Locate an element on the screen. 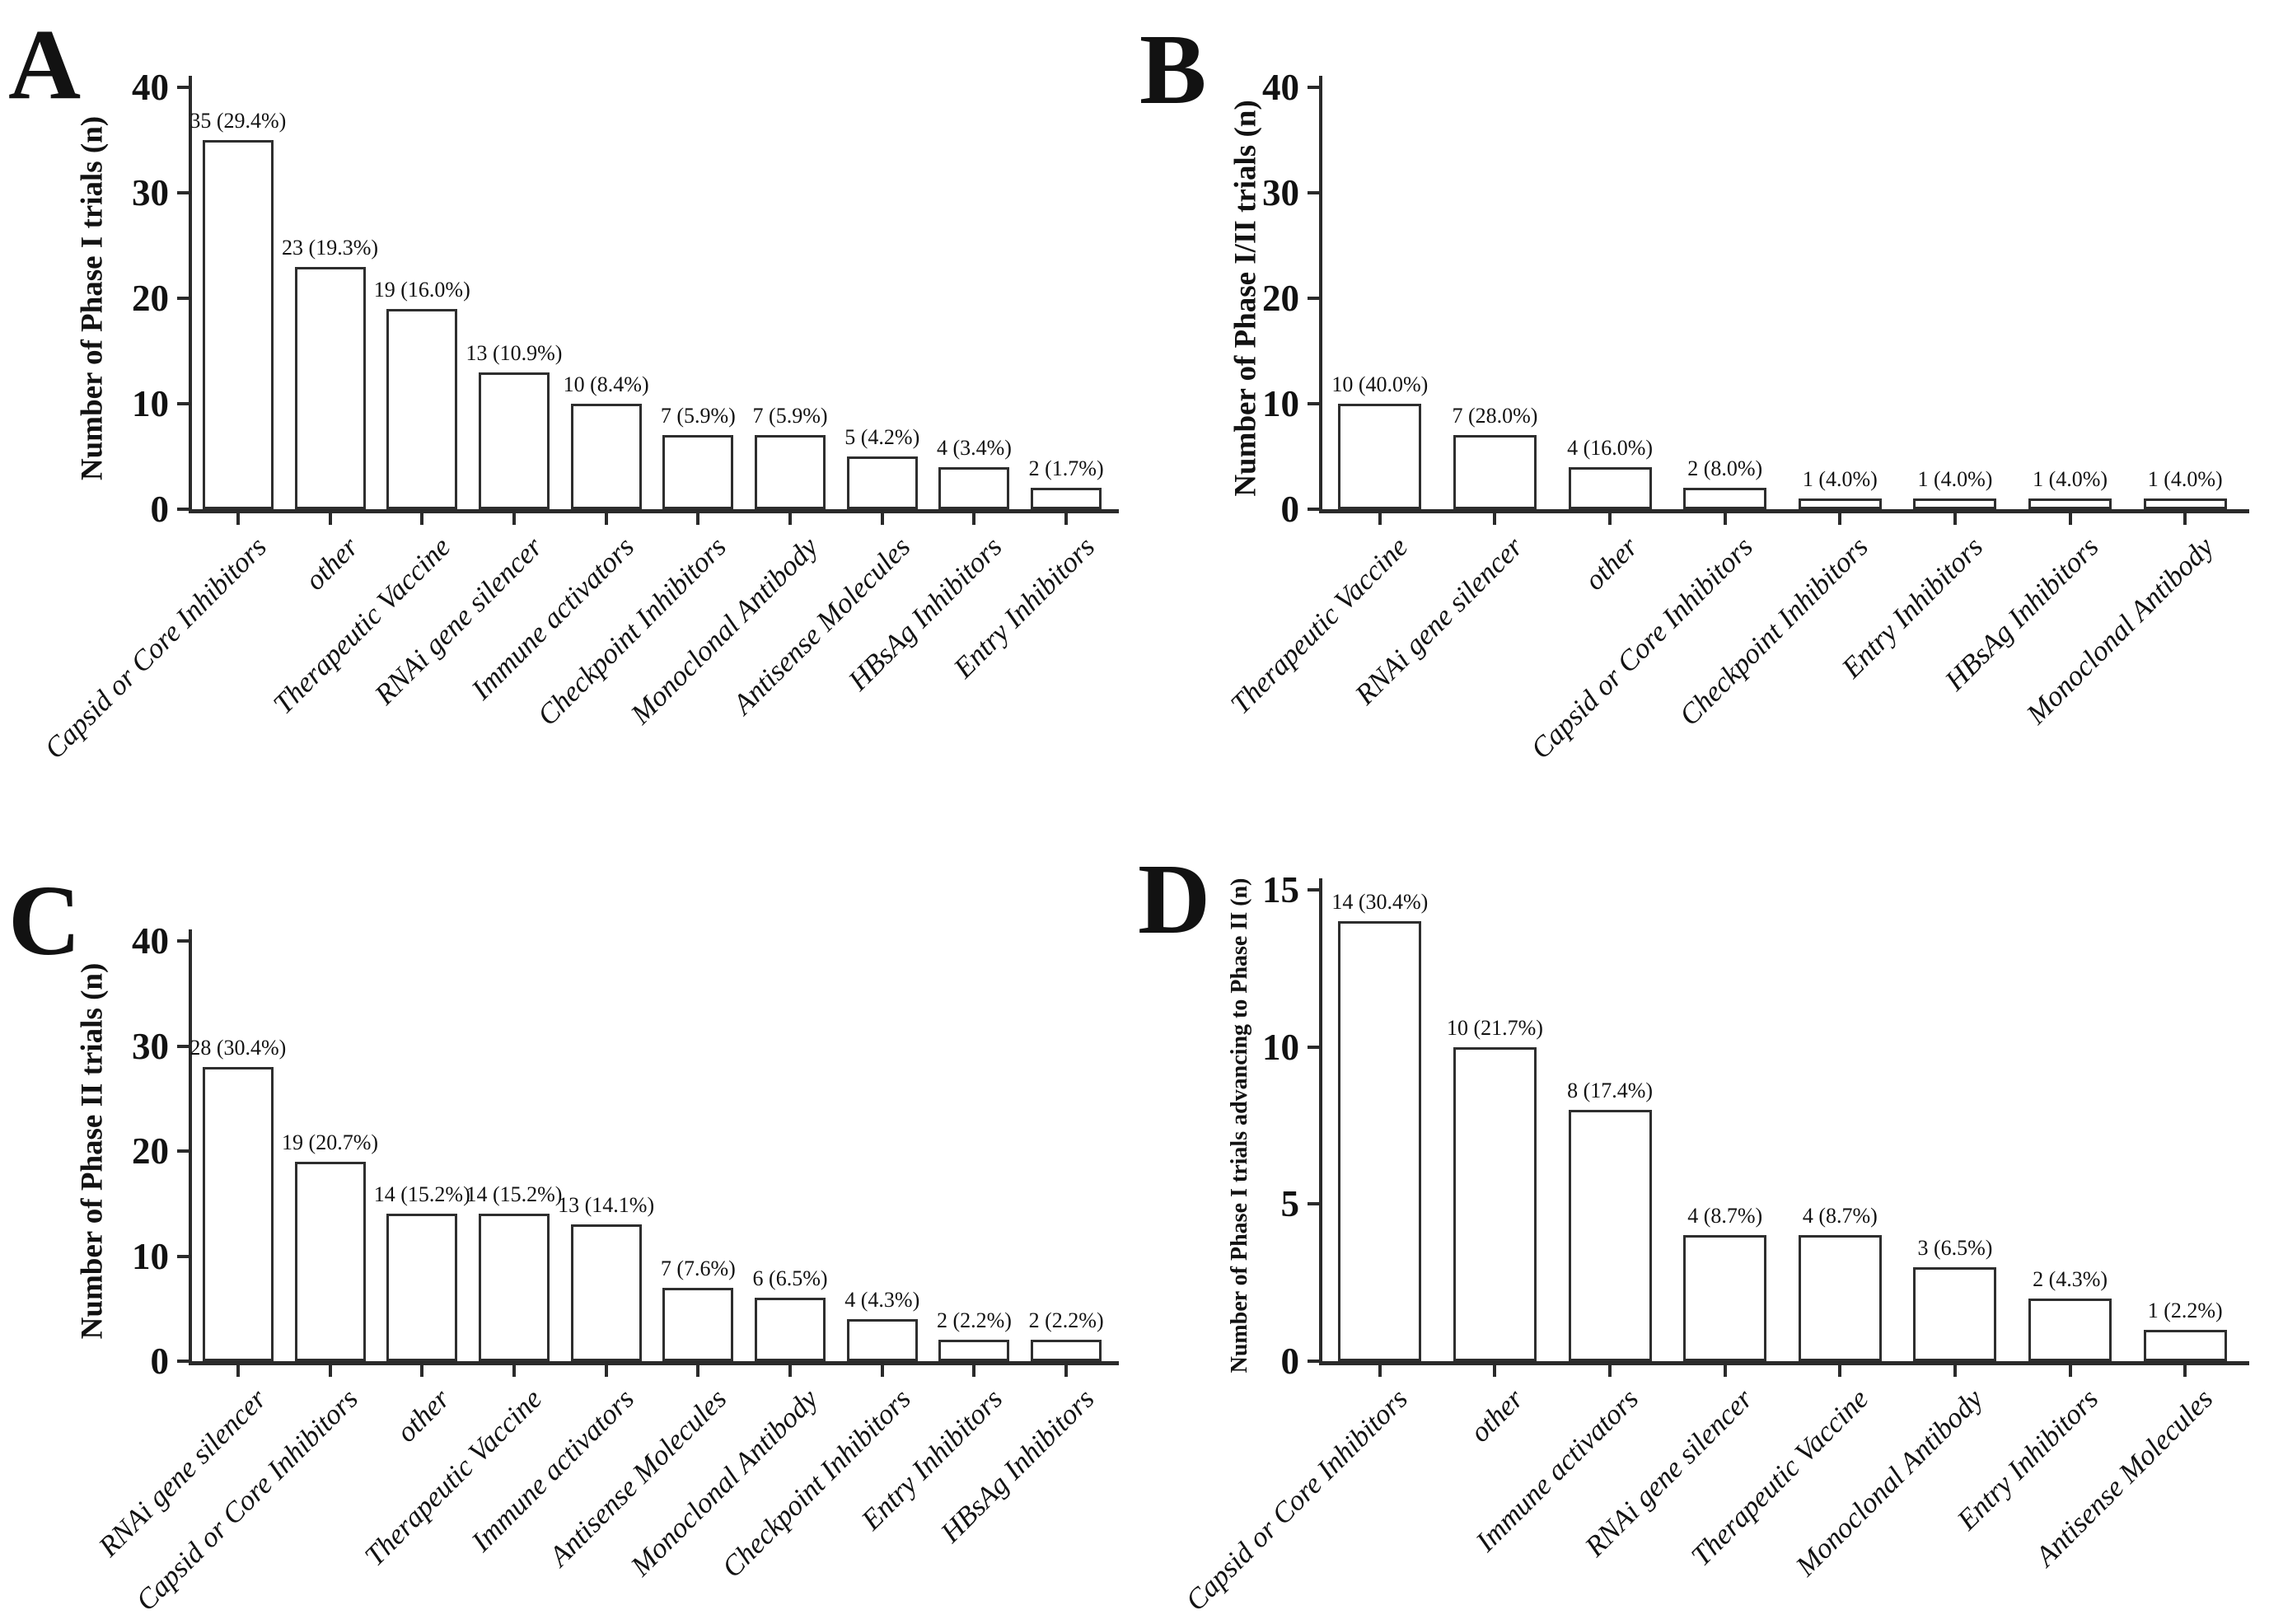 The height and width of the screenshot is (1624, 2269). bar-value-label: 19 (16.0%) is located at coordinates (421, 290).